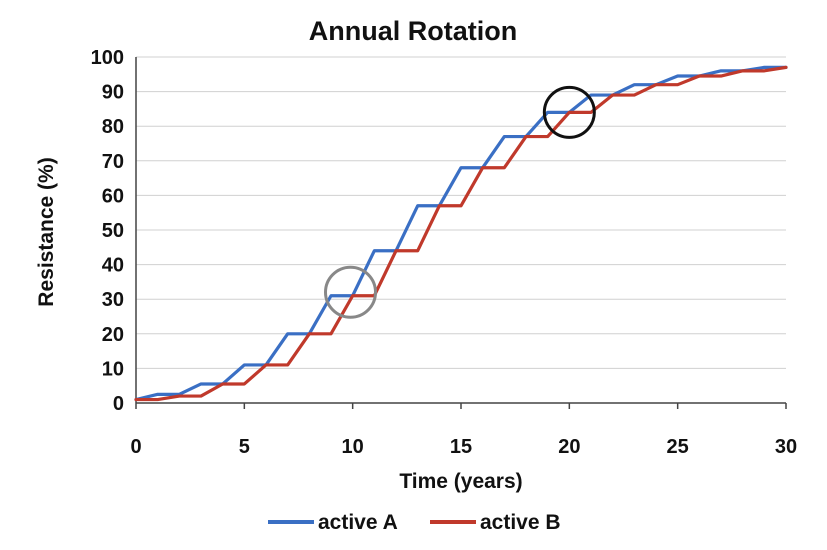 The height and width of the screenshot is (550, 827). What do you see at coordinates (460, 202) in the screenshot?
I see `annotations` at bounding box center [460, 202].